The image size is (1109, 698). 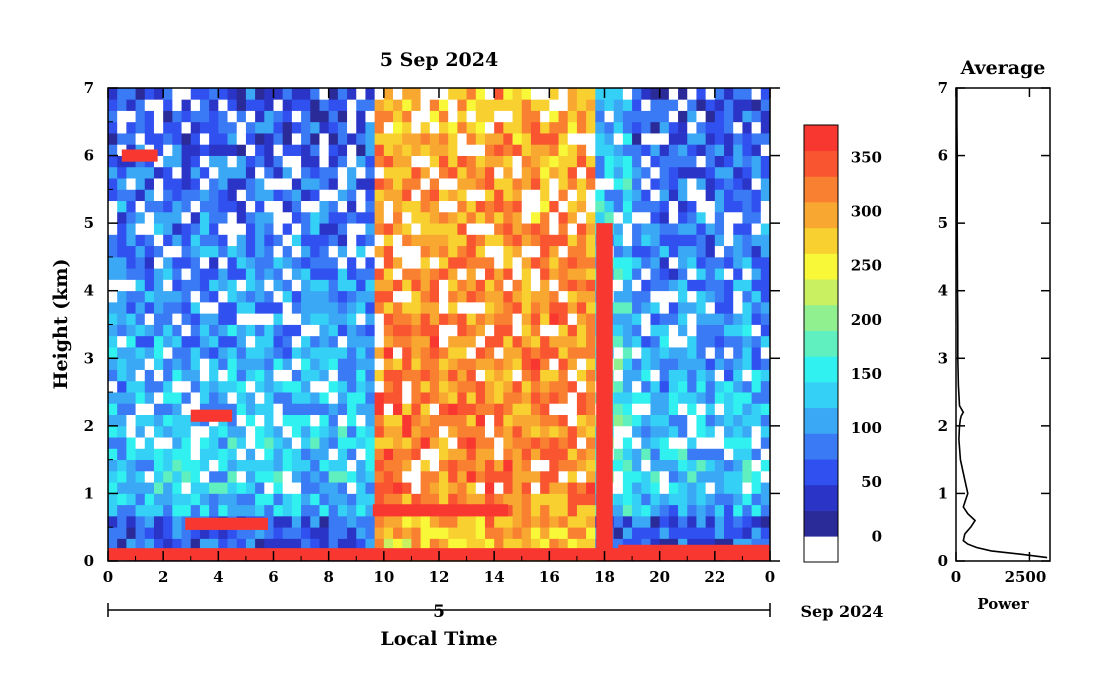 What do you see at coordinates (1003, 324) in the screenshot?
I see `profile-frame` at bounding box center [1003, 324].